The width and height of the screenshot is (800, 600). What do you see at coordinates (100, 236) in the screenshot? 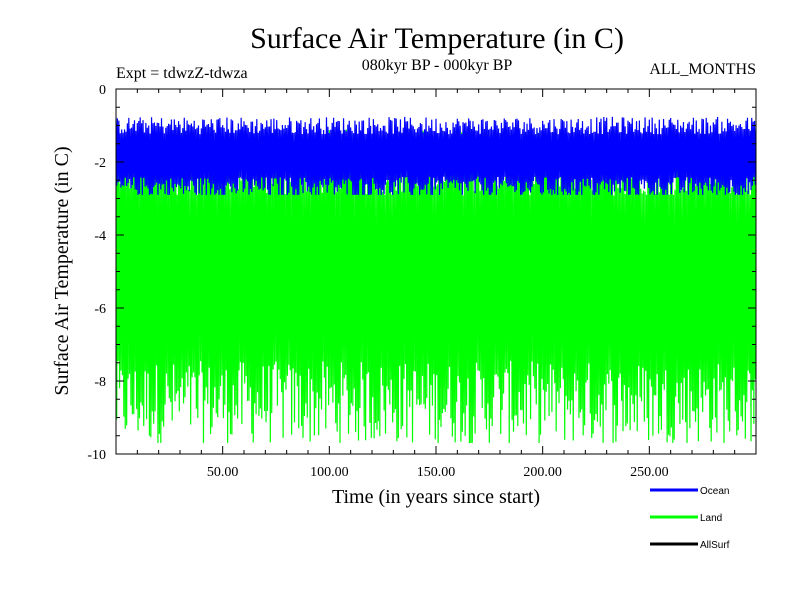
I see `y-tick-label: -4` at bounding box center [100, 236].